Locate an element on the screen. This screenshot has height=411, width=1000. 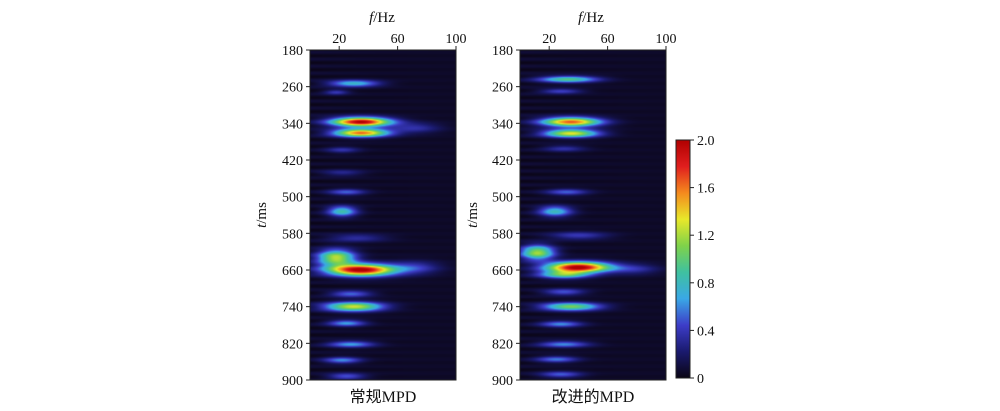
panel2-yticks: 180 260 340 420 500 580 660 740 820 900 is located at coordinates (506, 216).